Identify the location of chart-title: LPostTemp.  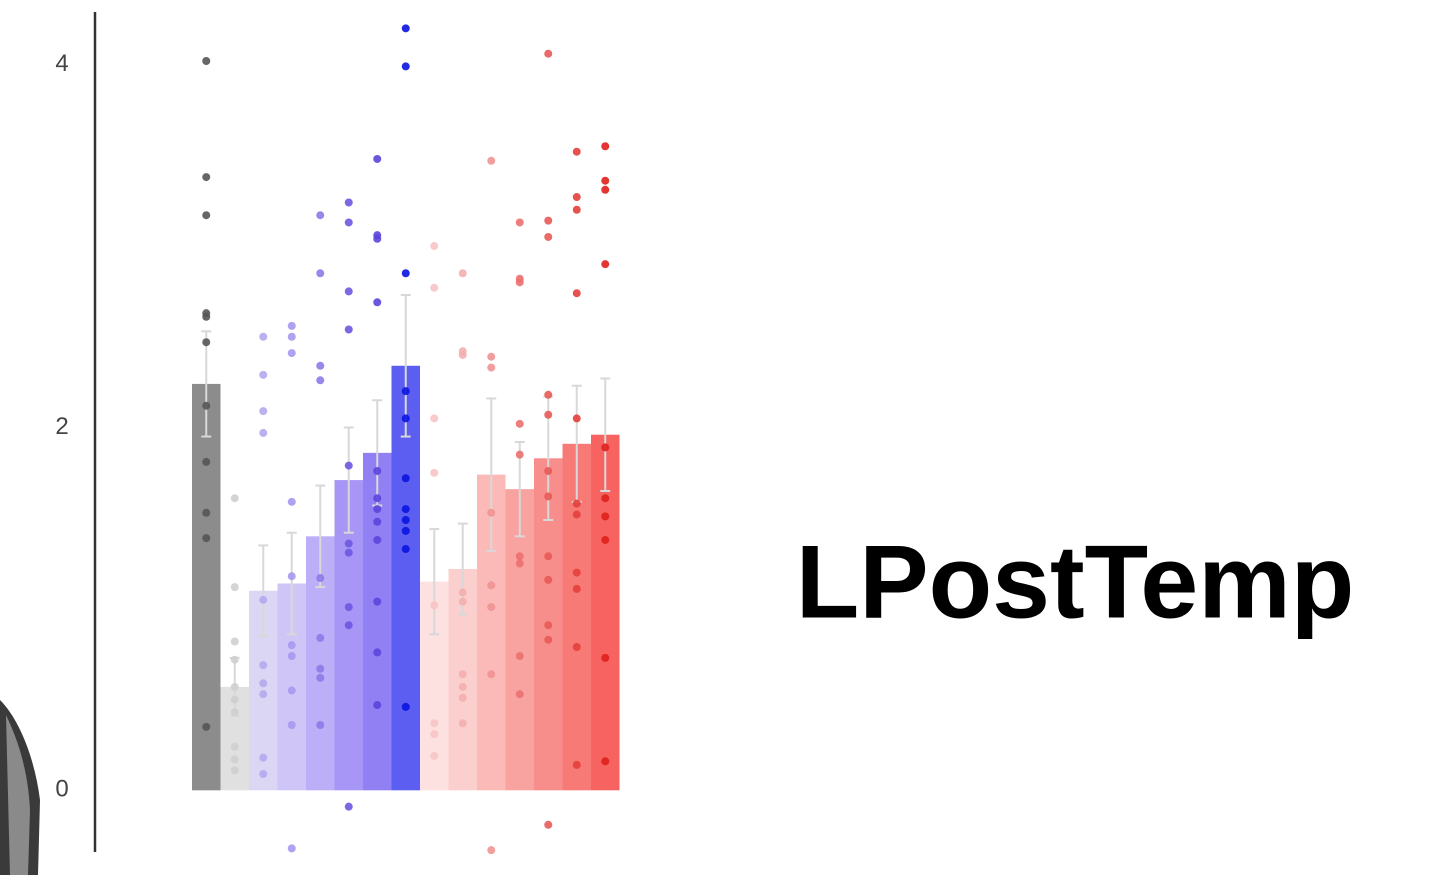
(1075, 582).